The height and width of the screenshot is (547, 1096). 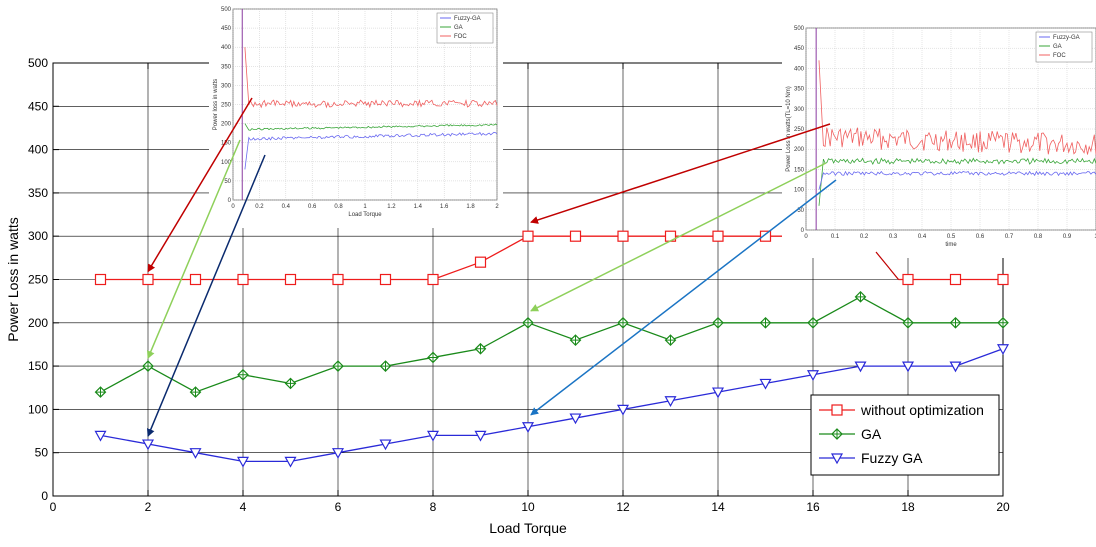 What do you see at coordinates (38, 106) in the screenshot?
I see `y-tick-label: 450` at bounding box center [38, 106].